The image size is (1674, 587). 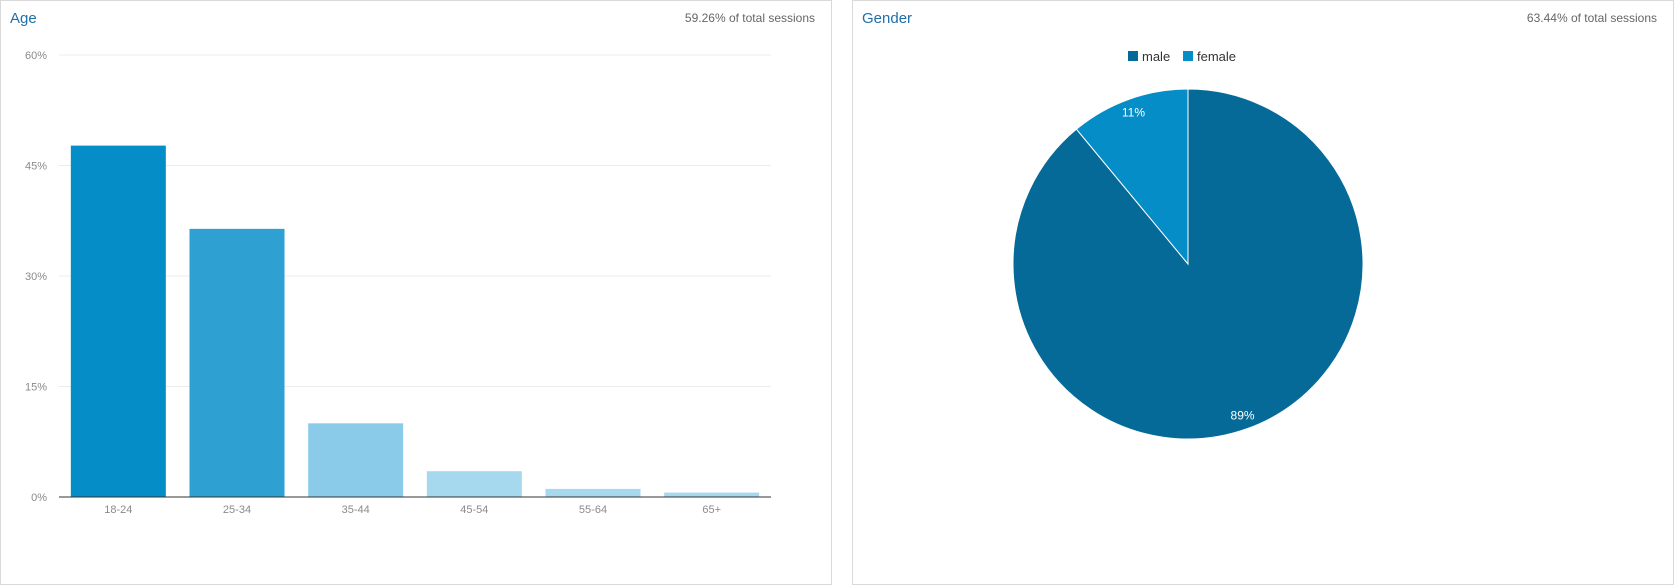 I want to click on gender-pie-chart: male female 89% 11%, so click(x=1188, y=244).